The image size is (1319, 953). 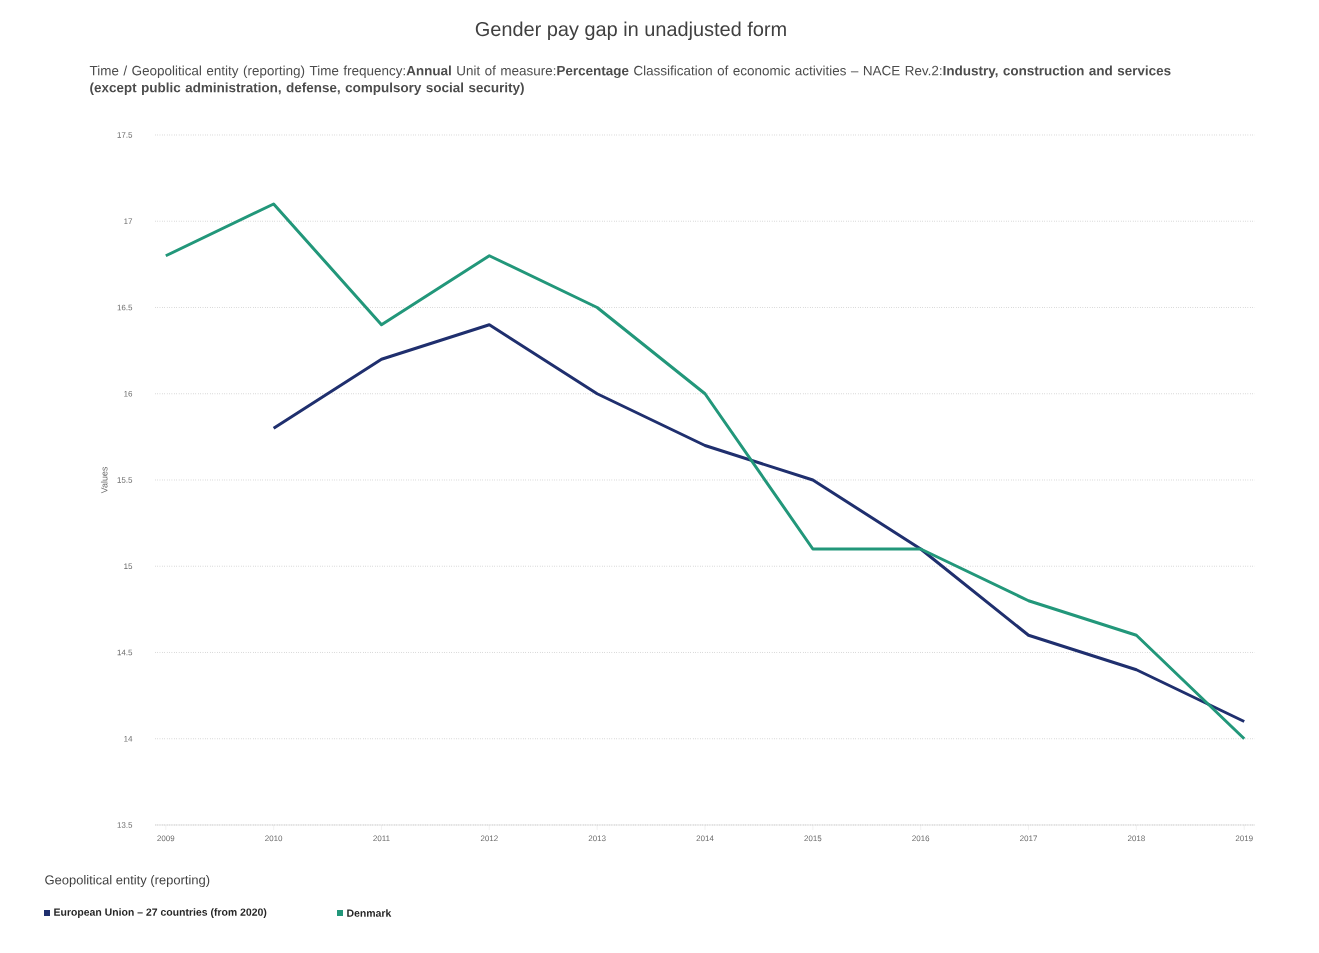 I want to click on legend-label: Denmark, so click(x=369, y=913).